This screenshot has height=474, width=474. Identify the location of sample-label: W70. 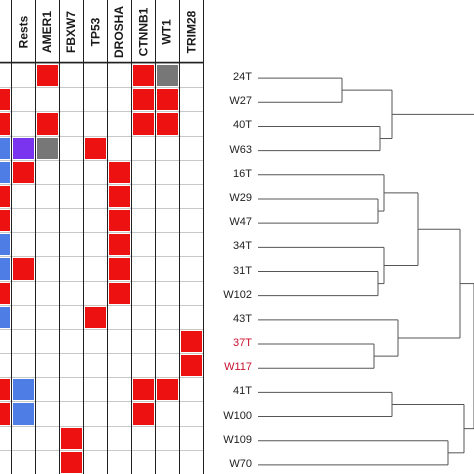
(240, 463).